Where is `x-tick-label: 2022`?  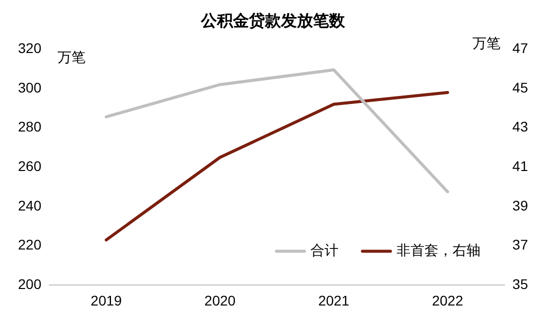
x-tick-label: 2022 is located at coordinates (448, 300).